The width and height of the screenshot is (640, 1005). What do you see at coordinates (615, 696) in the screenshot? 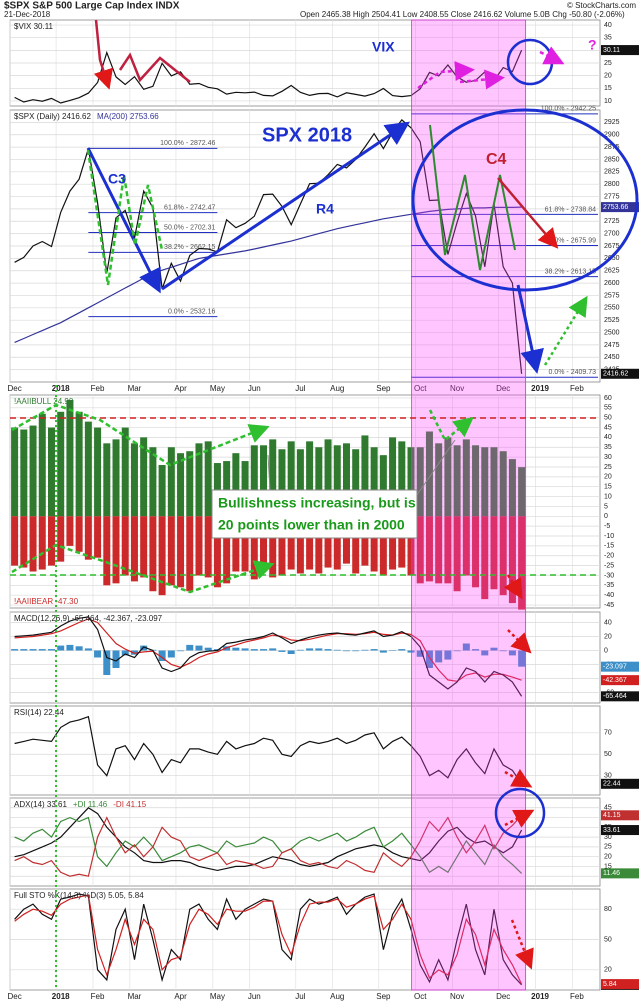
I see `last-value-label: -65.464` at bounding box center [615, 696].